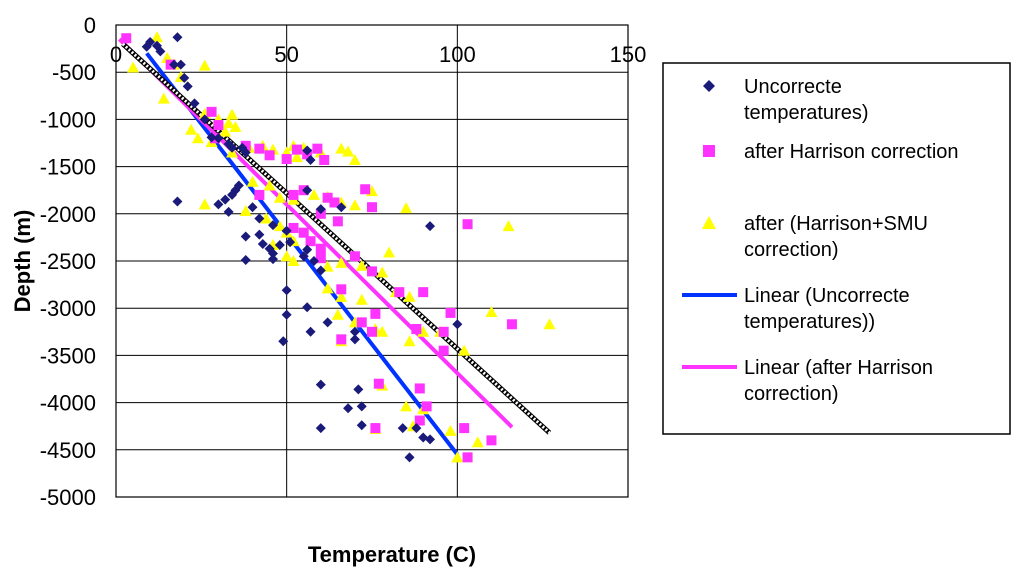  What do you see at coordinates (22, 261) in the screenshot?
I see `y-axis-title: Depth (m)` at bounding box center [22, 261].